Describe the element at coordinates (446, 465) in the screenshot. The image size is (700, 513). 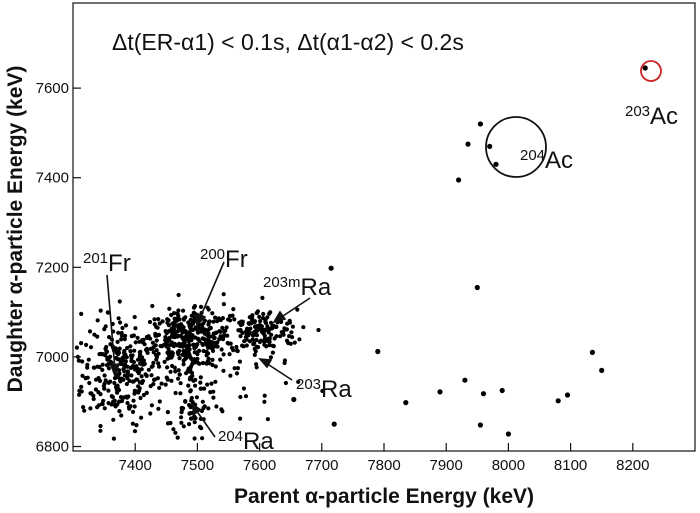
I see `x-tick-label: 7900` at that location.